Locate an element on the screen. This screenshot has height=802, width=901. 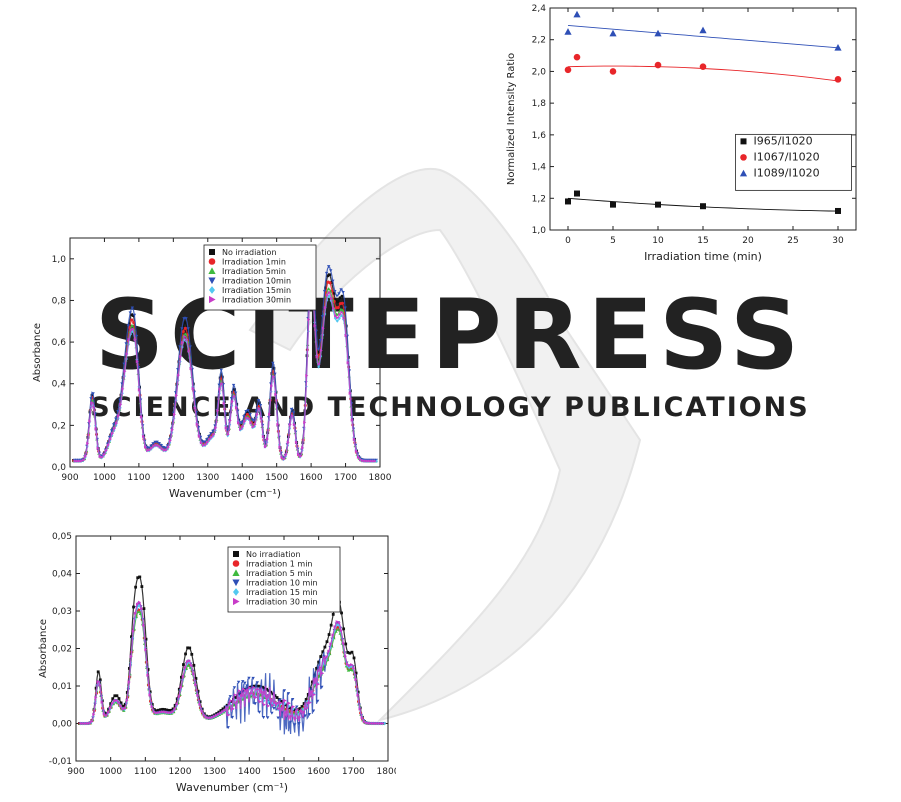
y-tick-label: 1,6 is located at coordinates (539, 136).